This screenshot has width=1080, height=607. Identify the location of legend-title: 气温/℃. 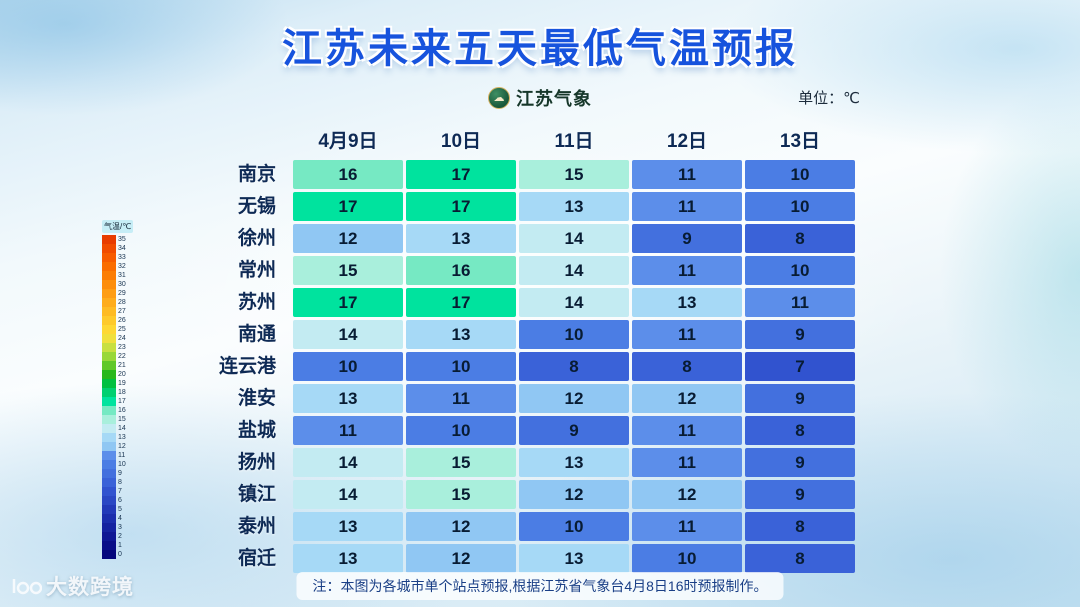
(118, 226).